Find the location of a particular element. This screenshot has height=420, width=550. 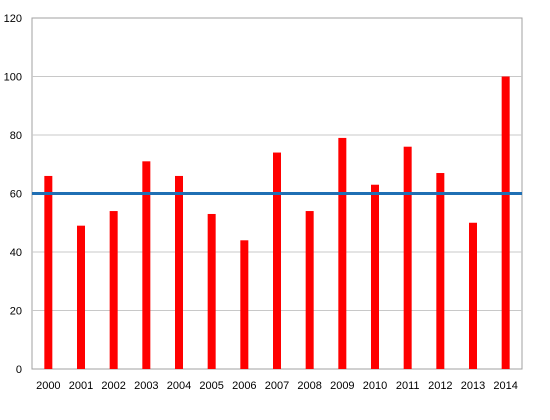

x-tick-label: 2004 is located at coordinates (179, 386).